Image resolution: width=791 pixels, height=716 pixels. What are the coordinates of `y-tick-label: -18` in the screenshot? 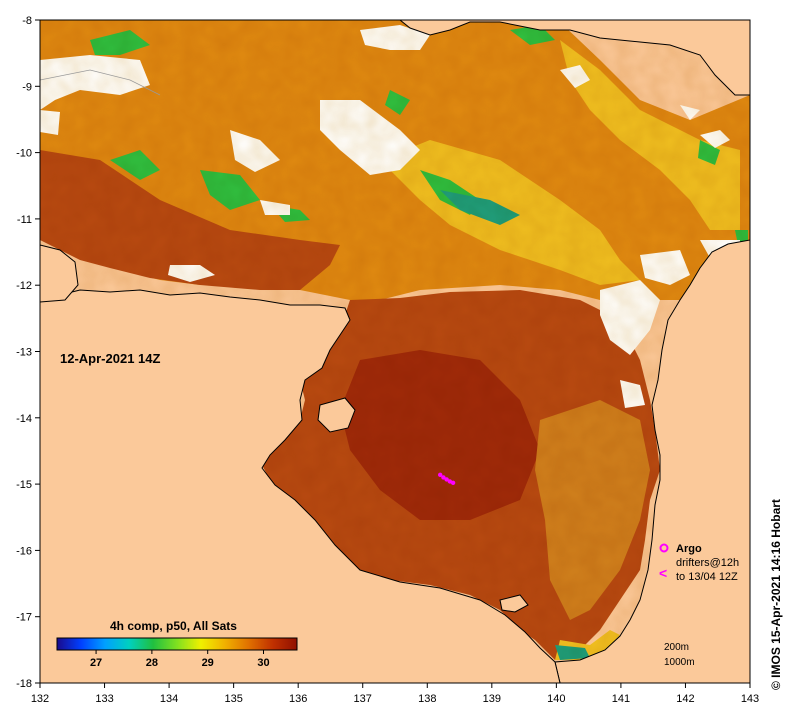 It's located at (24, 684).